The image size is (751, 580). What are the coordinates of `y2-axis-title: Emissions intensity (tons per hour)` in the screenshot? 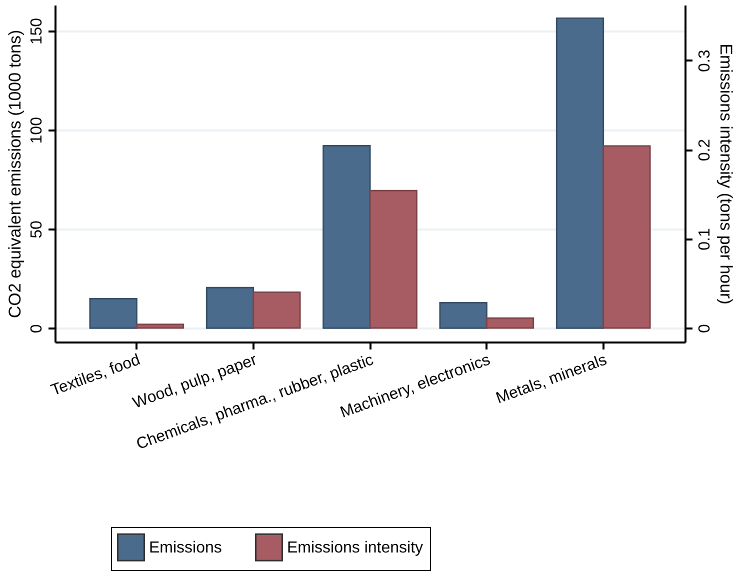 It's located at (726, 174).